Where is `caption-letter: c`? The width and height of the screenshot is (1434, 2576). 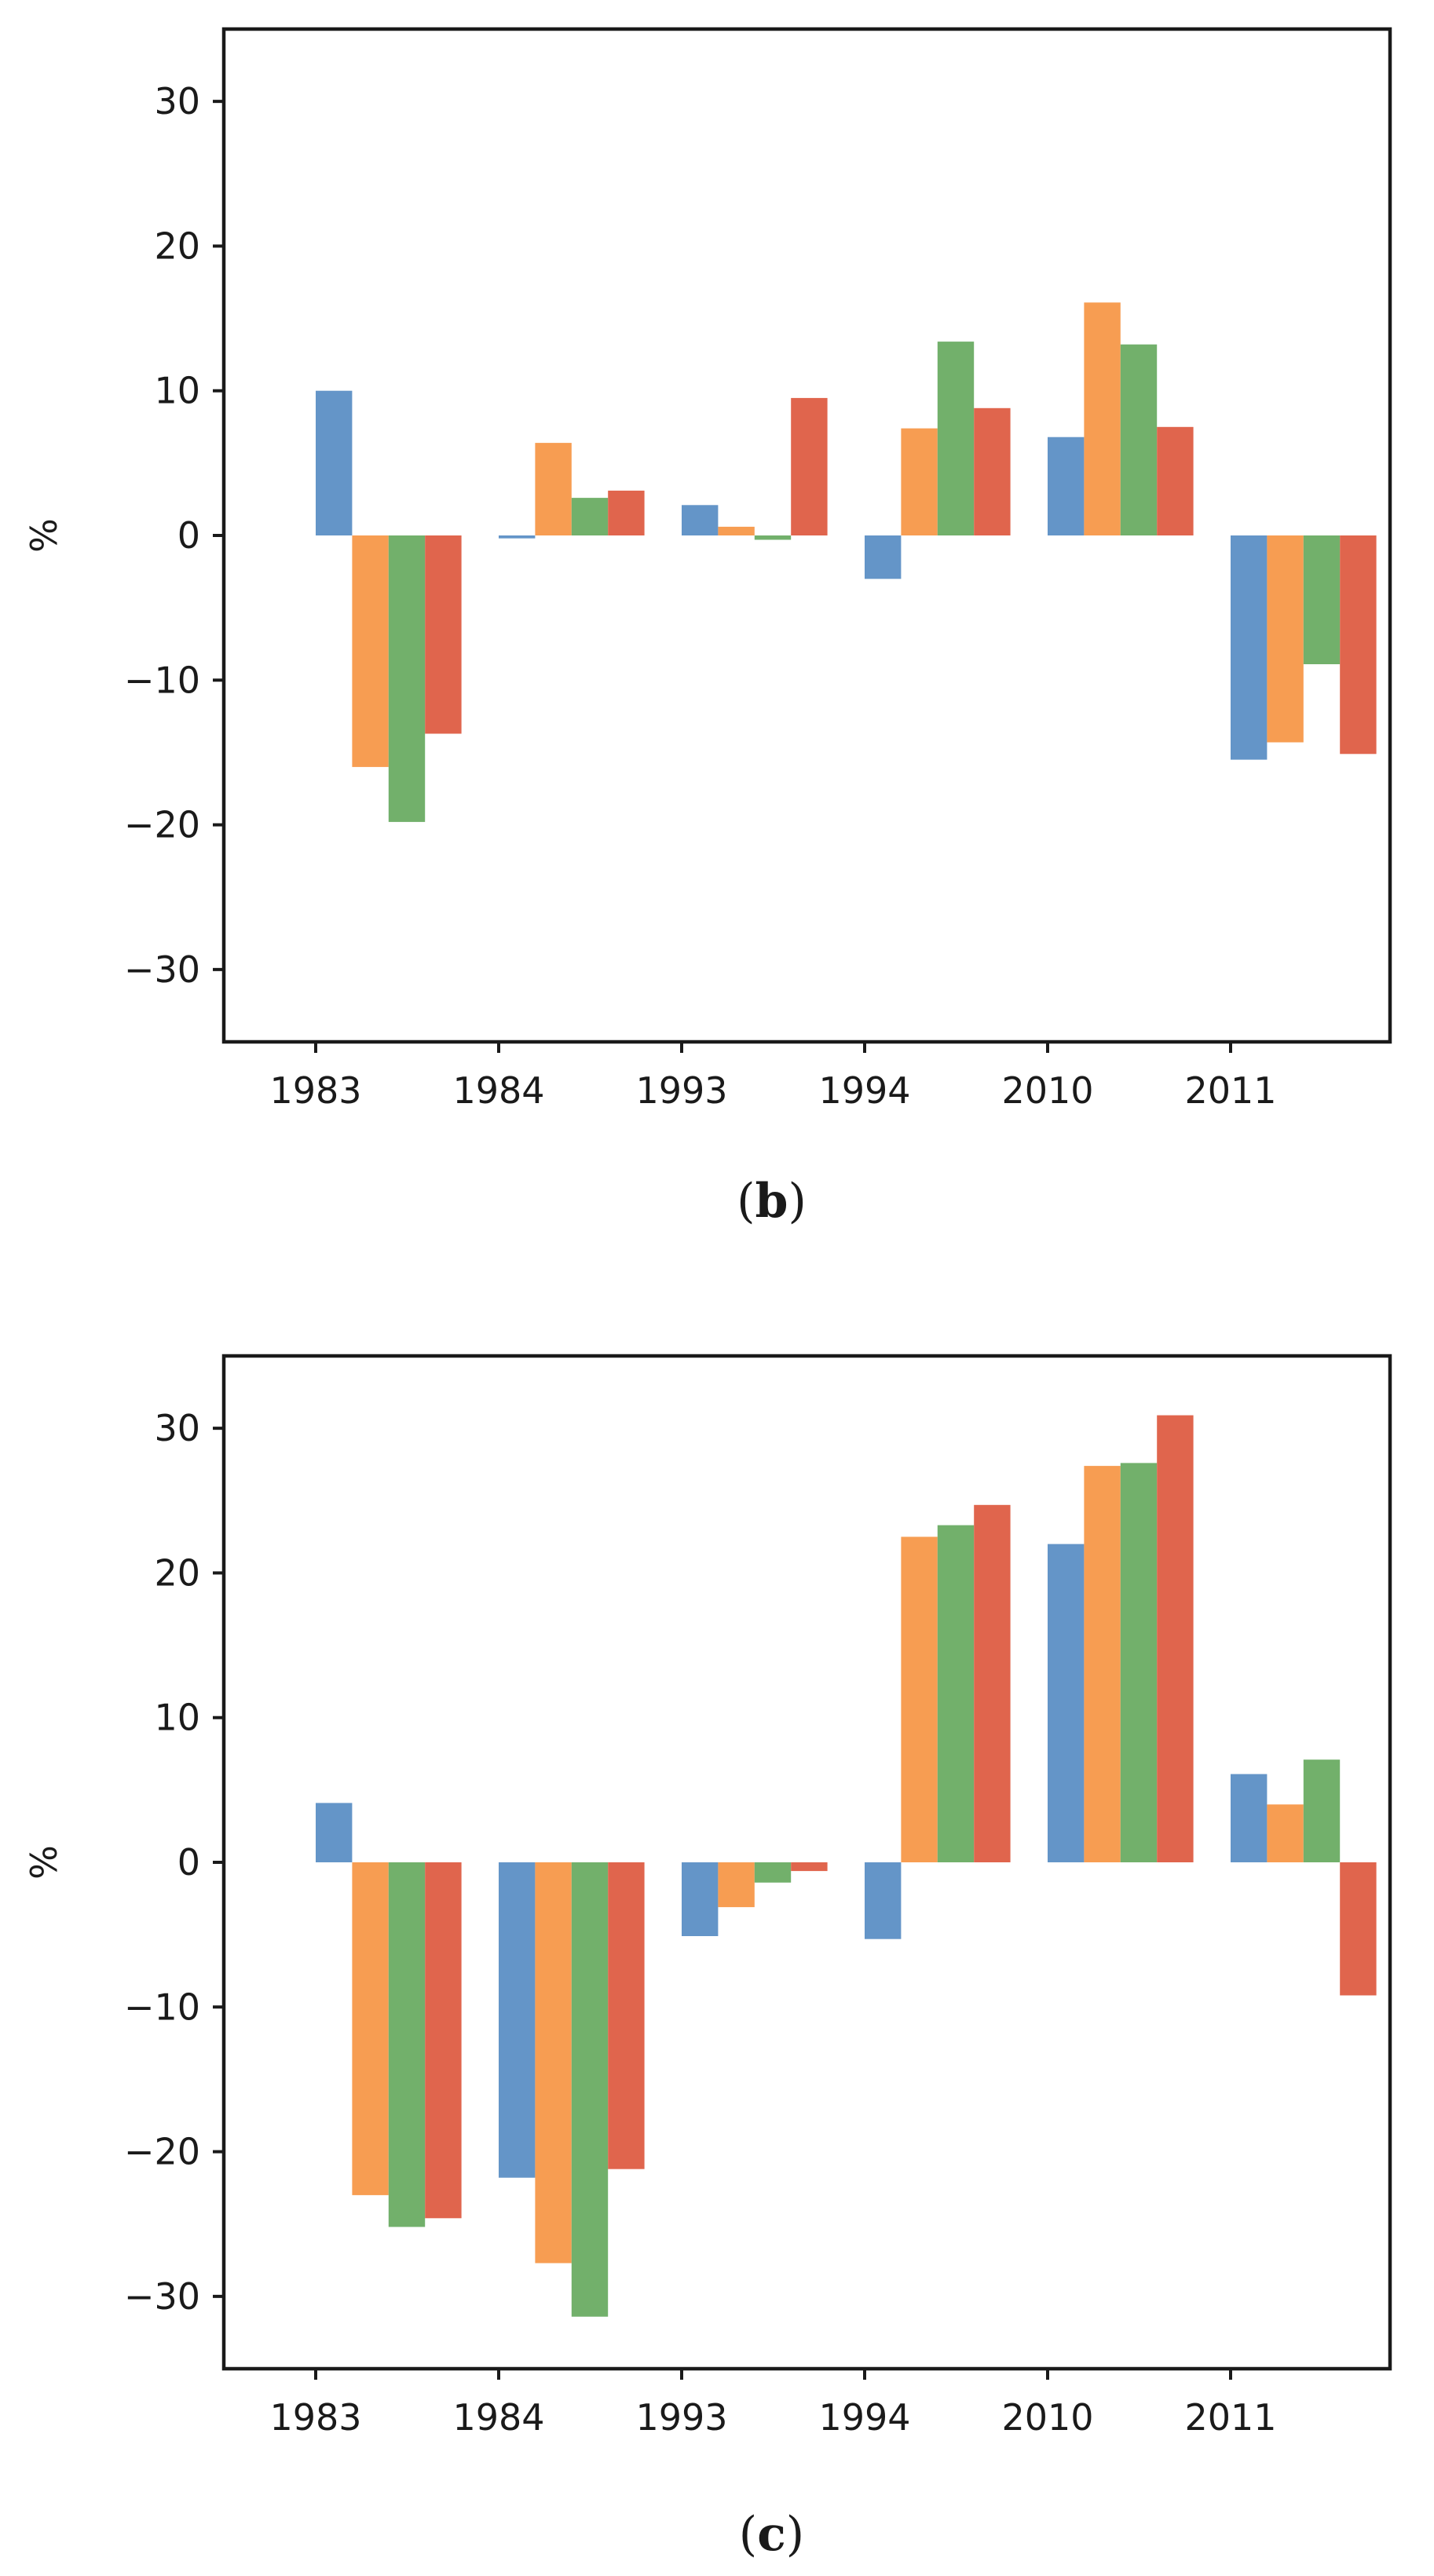
caption-letter: c is located at coordinates (771, 2534).